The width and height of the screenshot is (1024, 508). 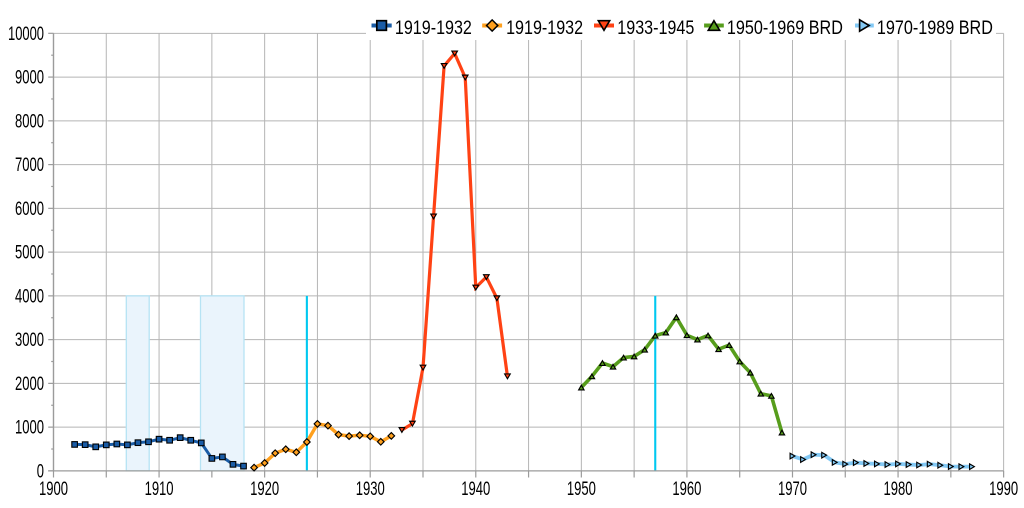 What do you see at coordinates (785, 28) in the screenshot?
I see `svg-text: 1950-1969 BRD` at bounding box center [785, 28].